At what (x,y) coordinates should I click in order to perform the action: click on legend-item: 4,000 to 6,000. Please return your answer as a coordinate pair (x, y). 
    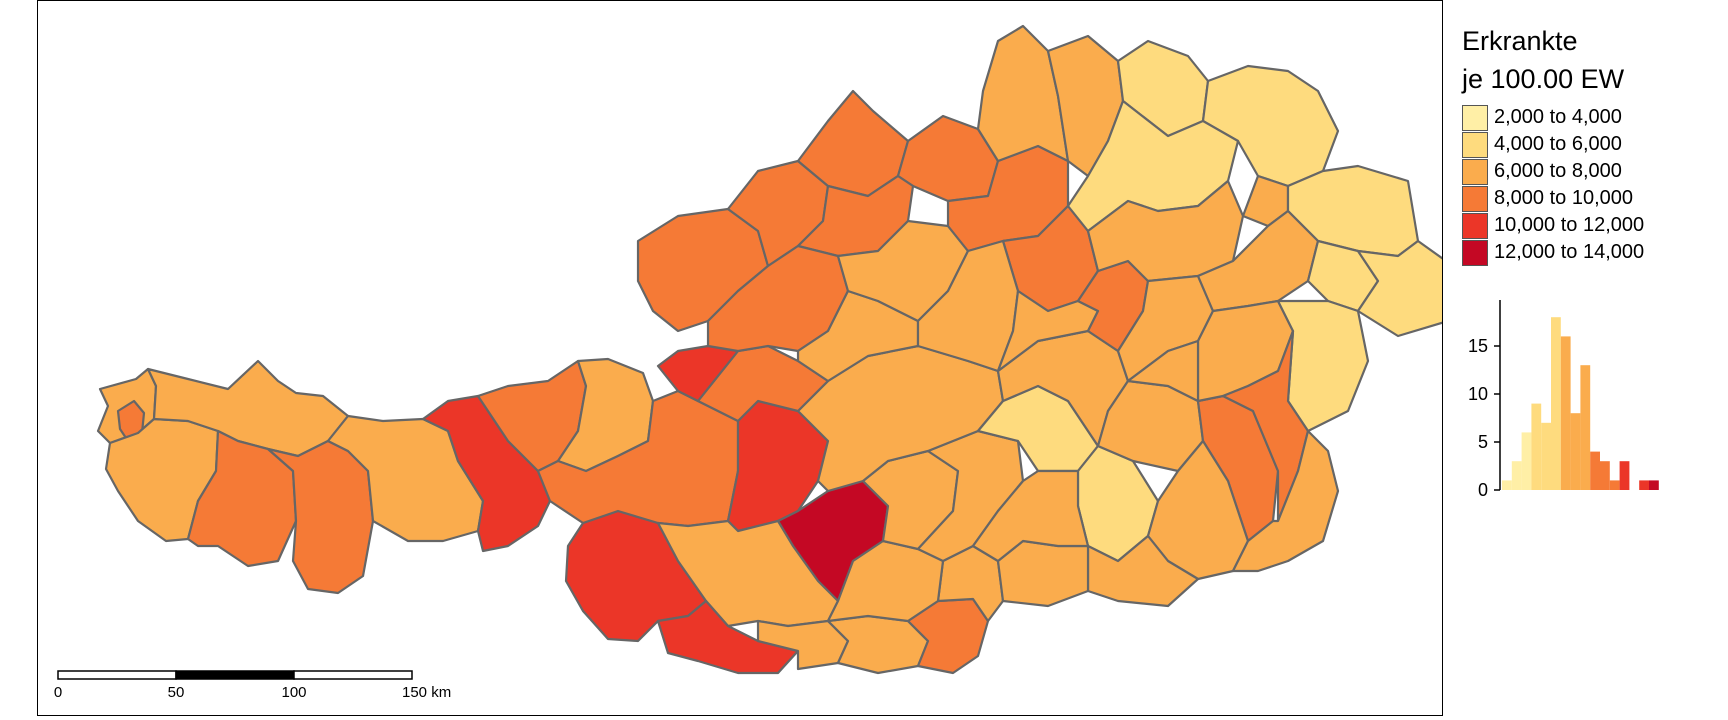
    Looking at the image, I should click on (1592, 144).